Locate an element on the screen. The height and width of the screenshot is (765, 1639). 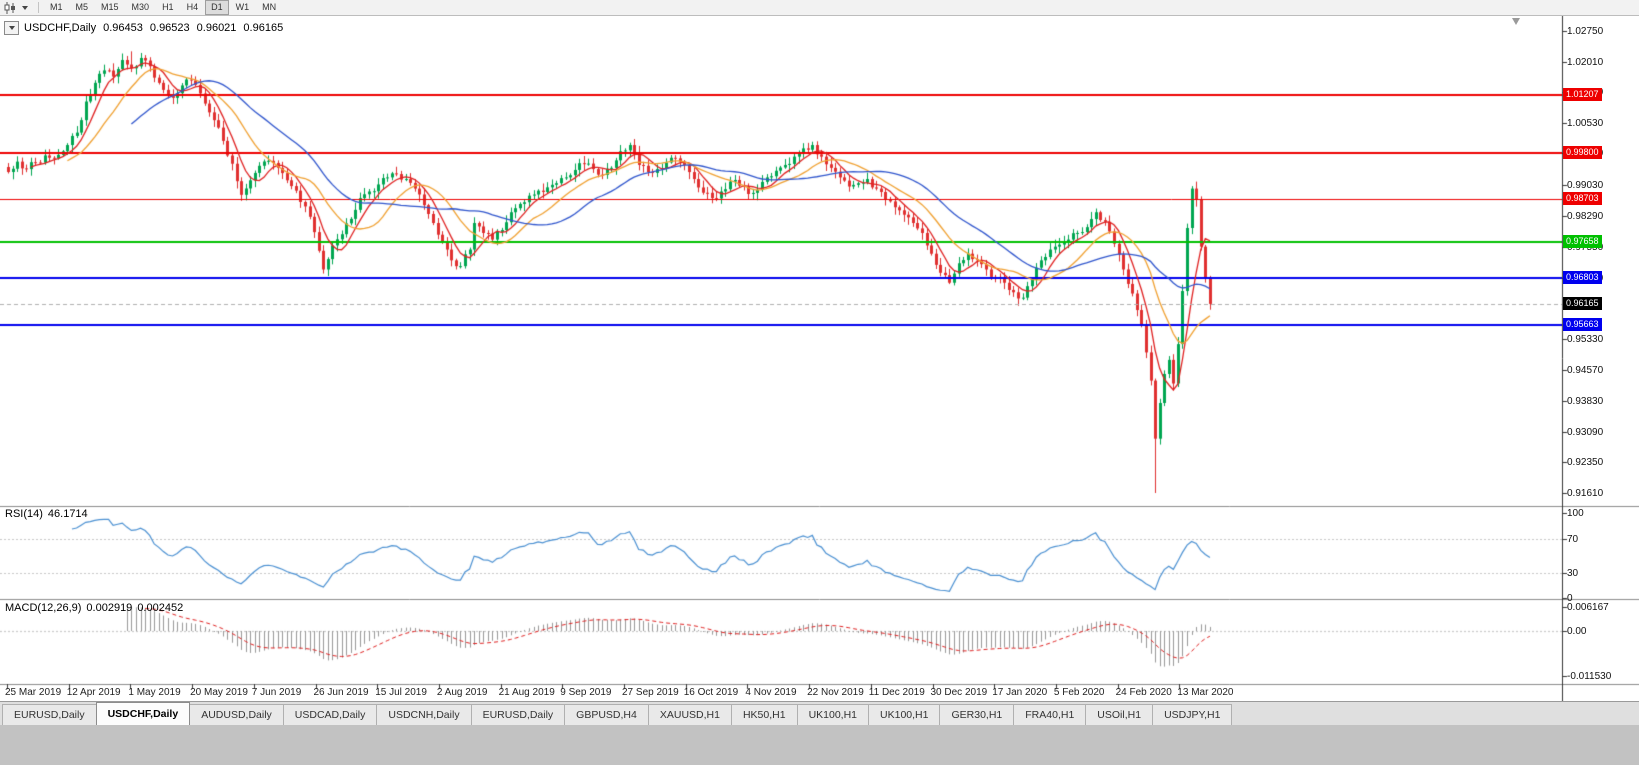
rsi-tick-label: 100 is located at coordinates (1575, 513).